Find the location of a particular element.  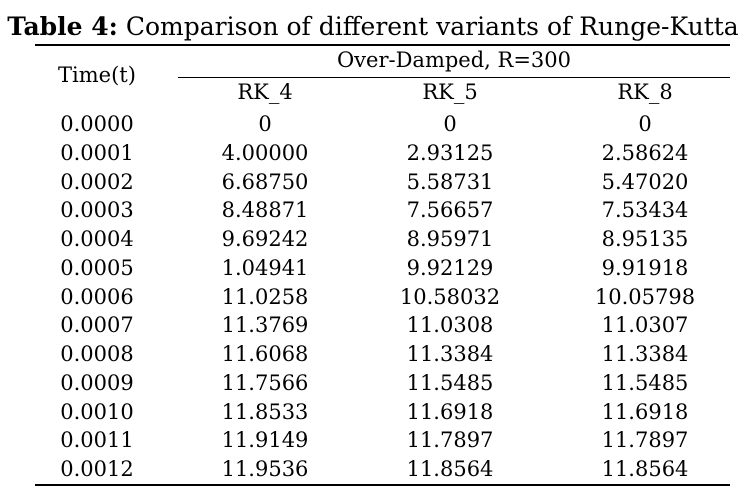

time-cell: 0.0003 is located at coordinates (97, 210).